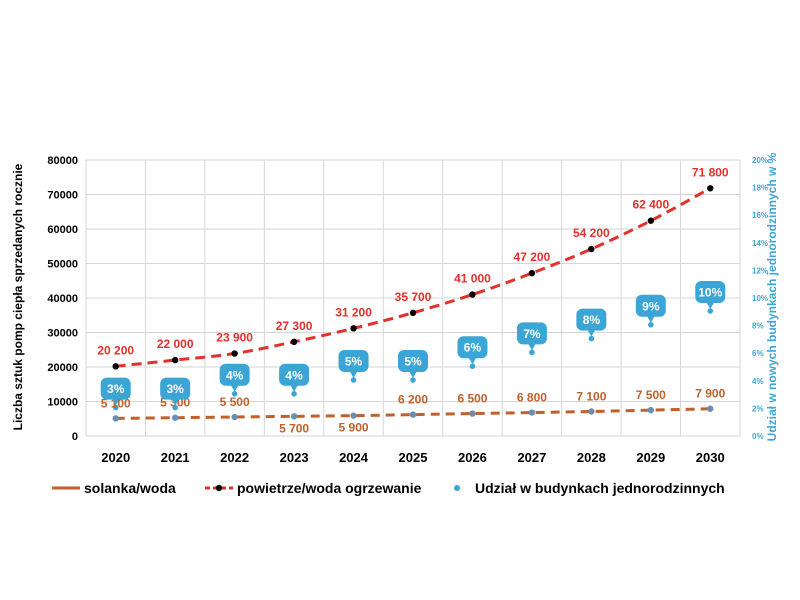  I want to click on data-label-udzial: 7%, so click(532, 334).